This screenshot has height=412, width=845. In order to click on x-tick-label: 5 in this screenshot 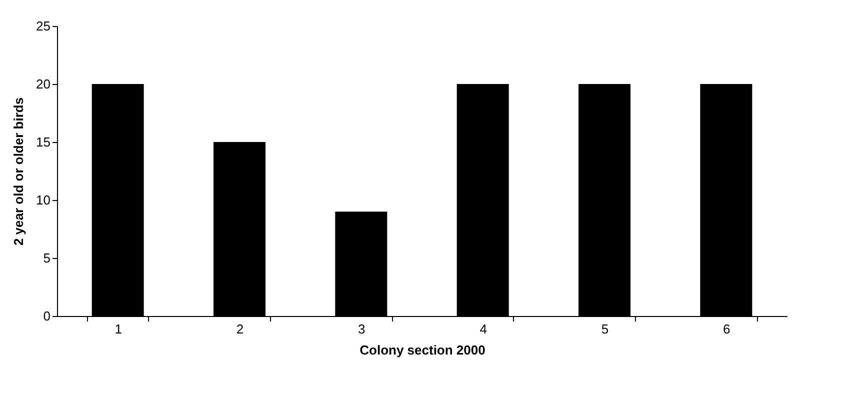, I will do `click(605, 329)`.